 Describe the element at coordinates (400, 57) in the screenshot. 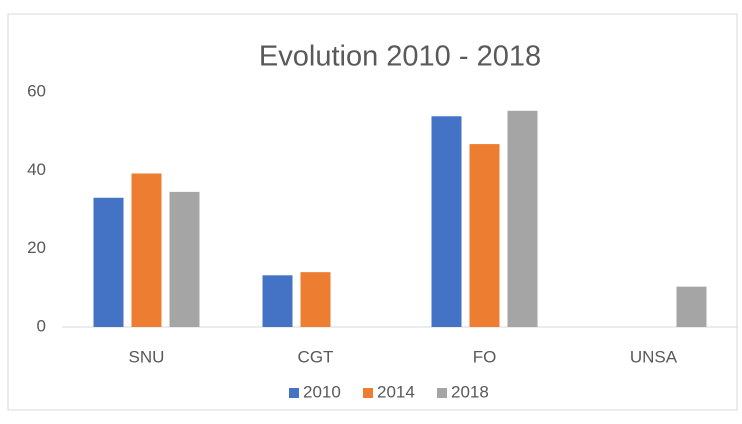

I see `chart-title: Evolution 2010 - 2018` at that location.